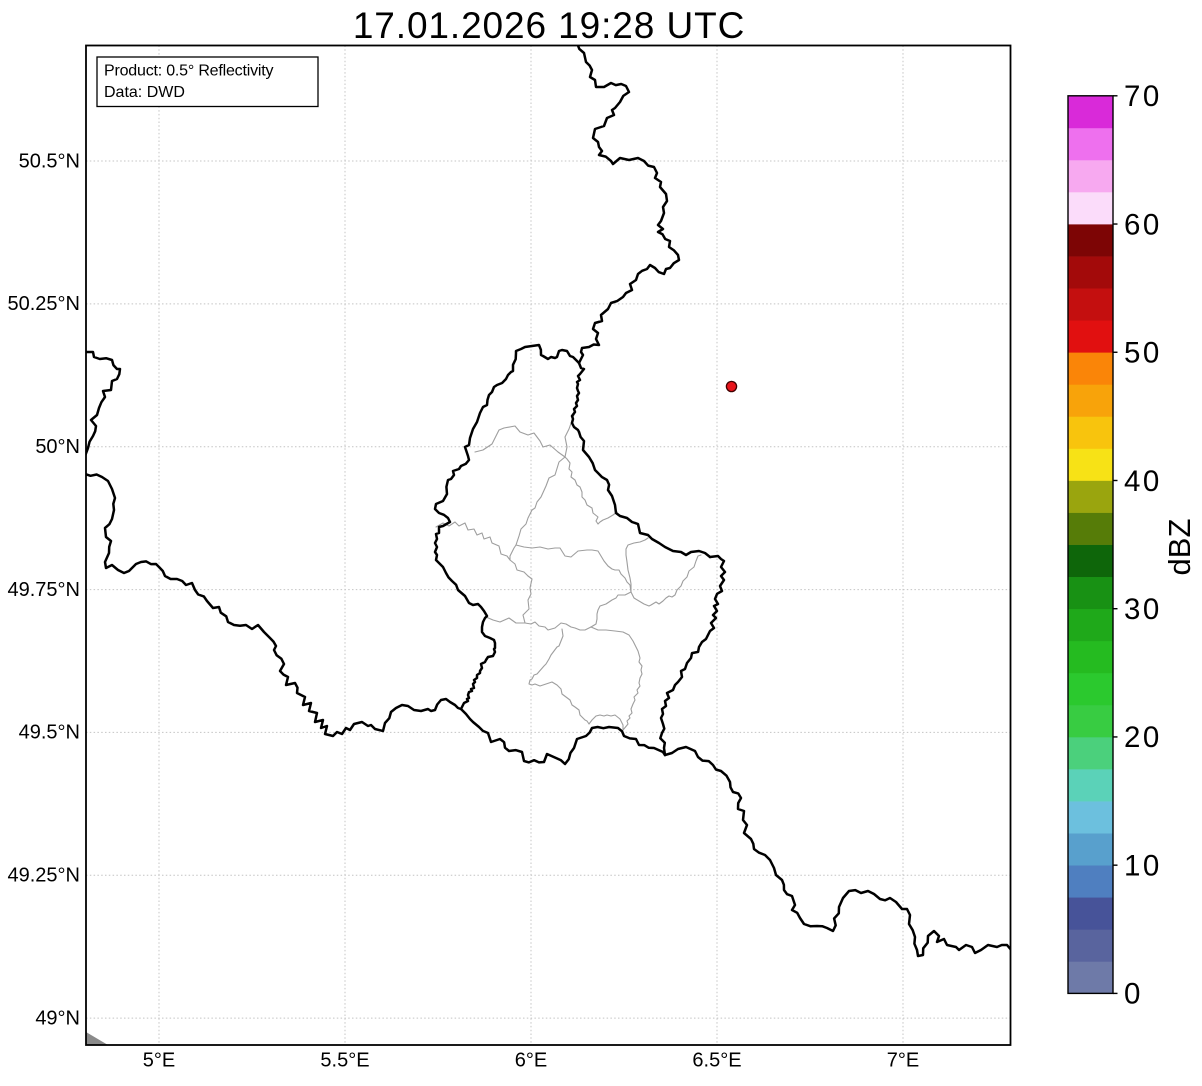 This screenshot has width=1202, height=1086. What do you see at coordinates (1143, 96) in the screenshot?
I see `svg-text: 70` at bounding box center [1143, 96].